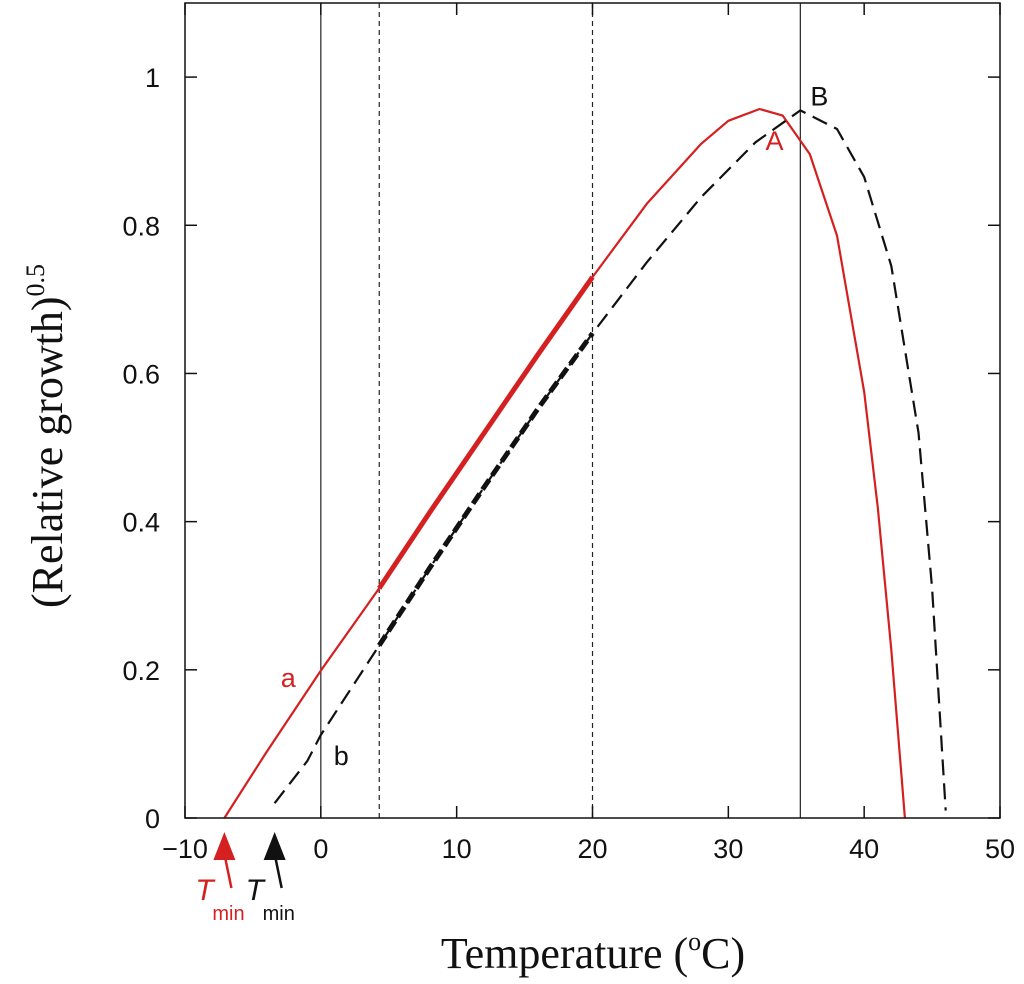 The image size is (1024, 984). I want to click on y-tick-label: 0.4, so click(141, 523).